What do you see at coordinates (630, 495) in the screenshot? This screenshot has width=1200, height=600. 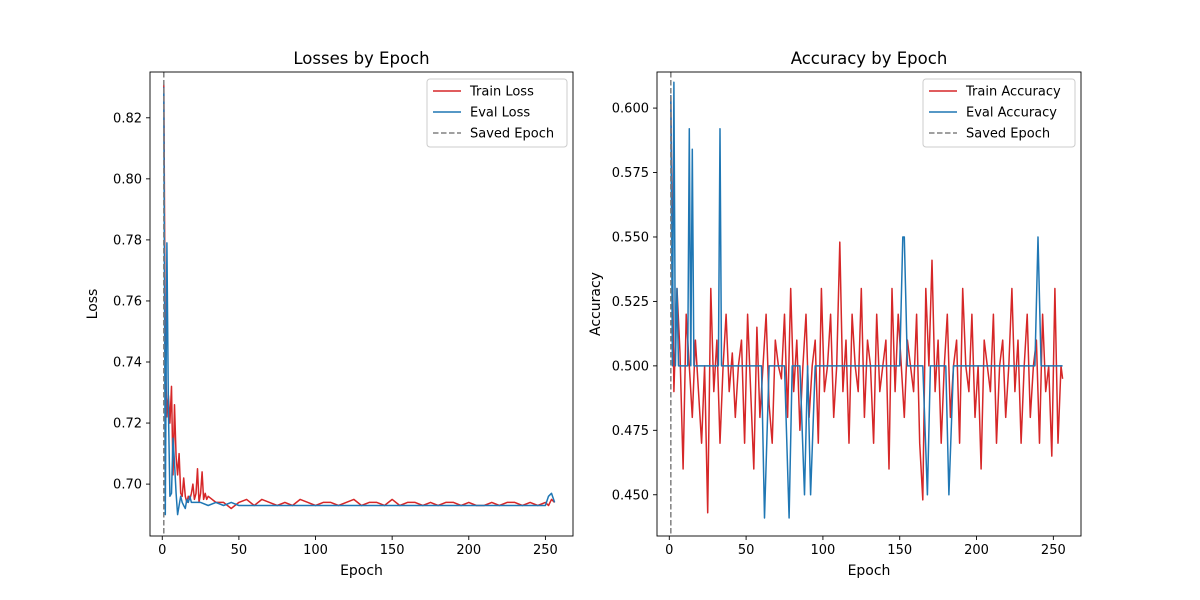 I see `y-tick-label: 0.450` at bounding box center [630, 495].